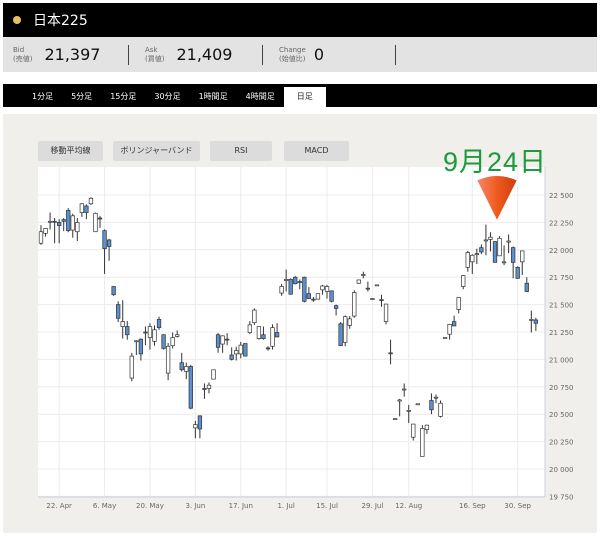  I want to click on x-tick-label: 1. Jul, so click(285, 506).